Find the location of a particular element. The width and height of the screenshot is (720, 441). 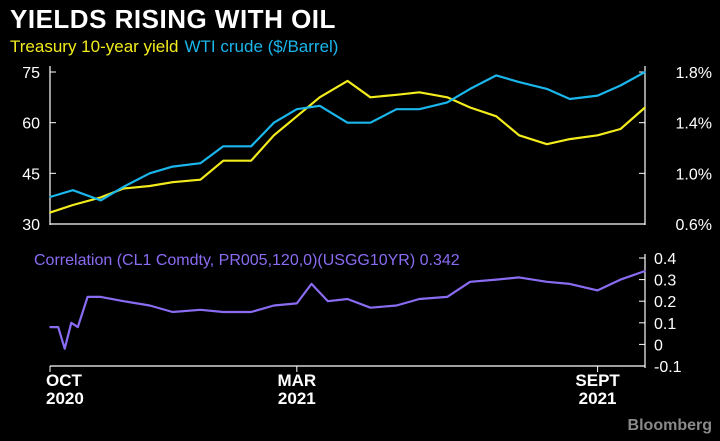

correlation-tick-label: 0.2 is located at coordinates (665, 302).